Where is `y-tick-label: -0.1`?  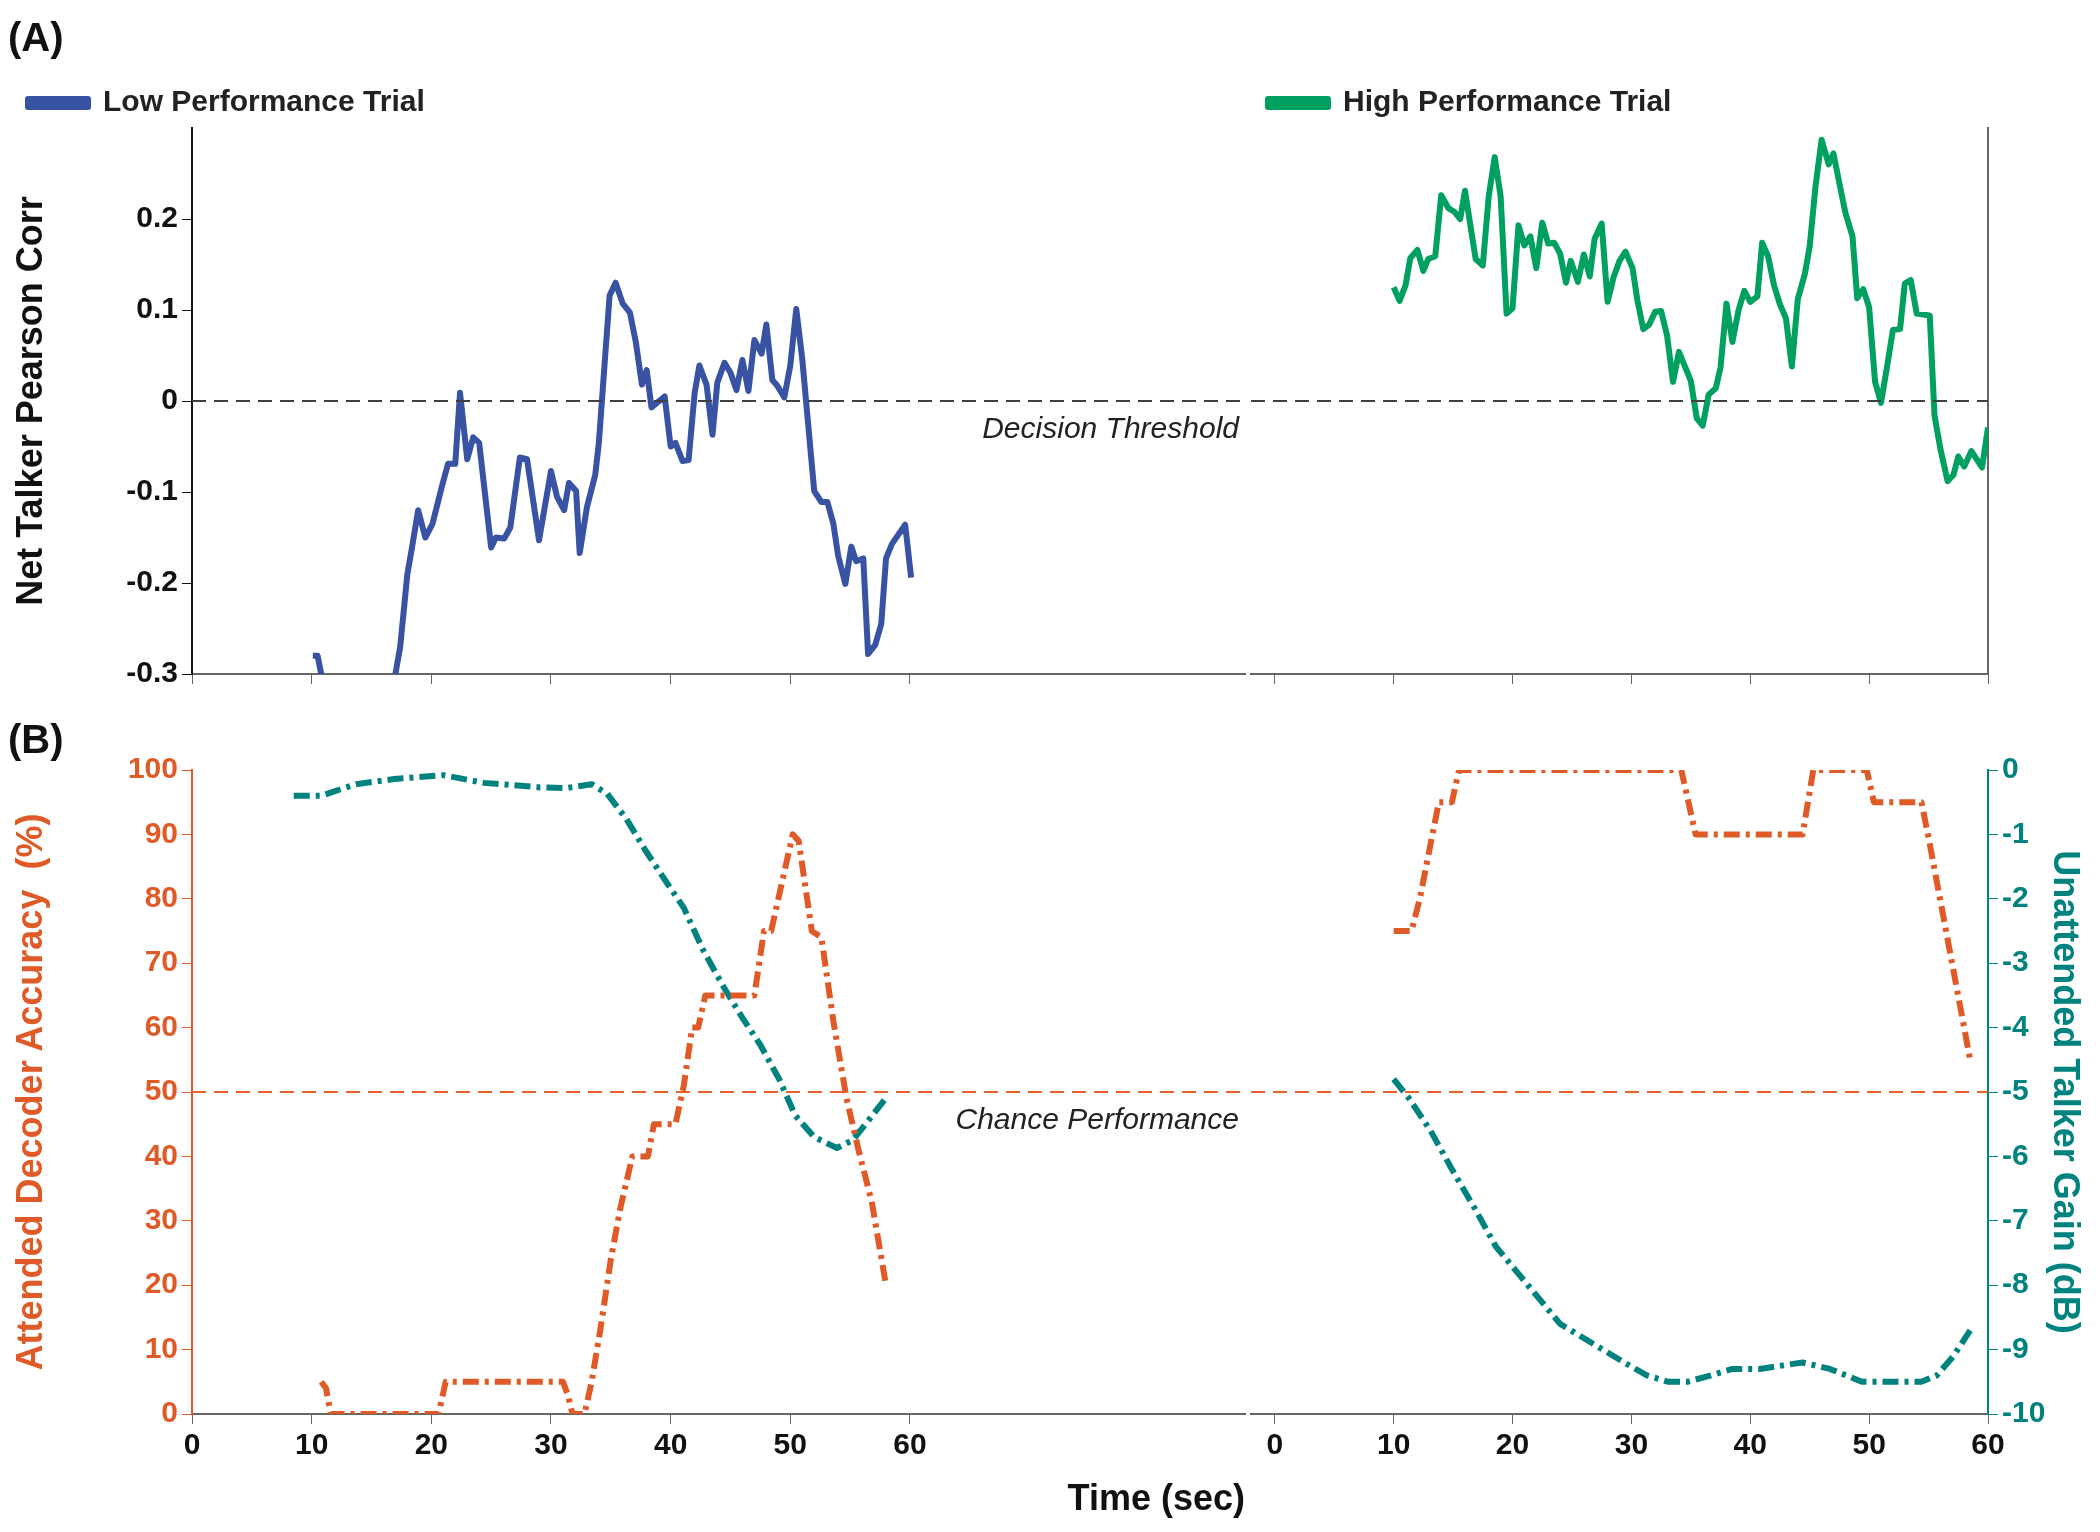 y-tick-label: -0.1 is located at coordinates (152, 490).